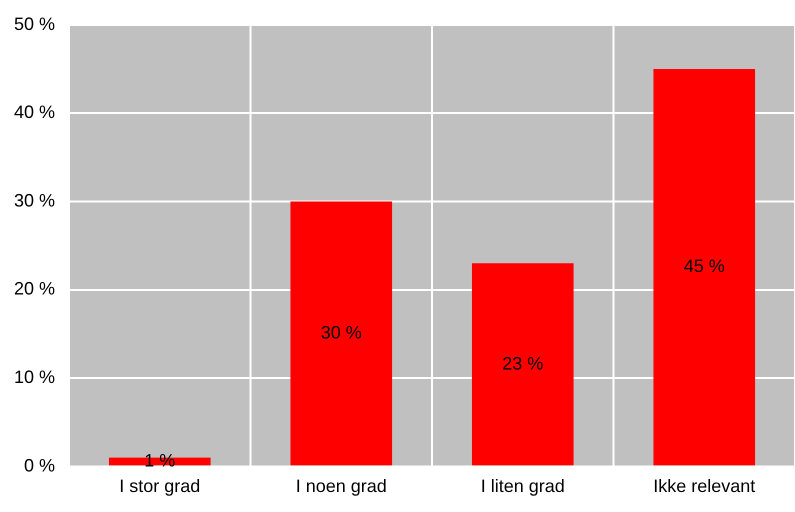  What do you see at coordinates (341, 486) in the screenshot?
I see `x-tick-label: I noen grad` at bounding box center [341, 486].